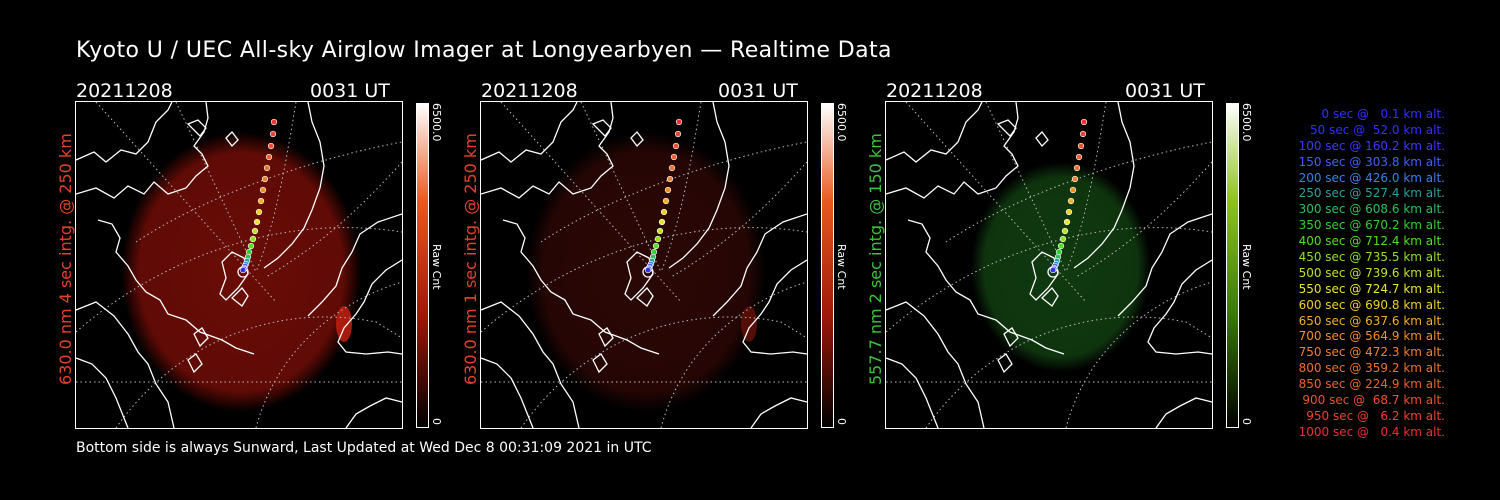  What do you see at coordinates (470, 259) in the screenshot?
I see `panel-2-ylabel: 630.0 nm 1 sec intg. @ 250 km` at bounding box center [470, 259].